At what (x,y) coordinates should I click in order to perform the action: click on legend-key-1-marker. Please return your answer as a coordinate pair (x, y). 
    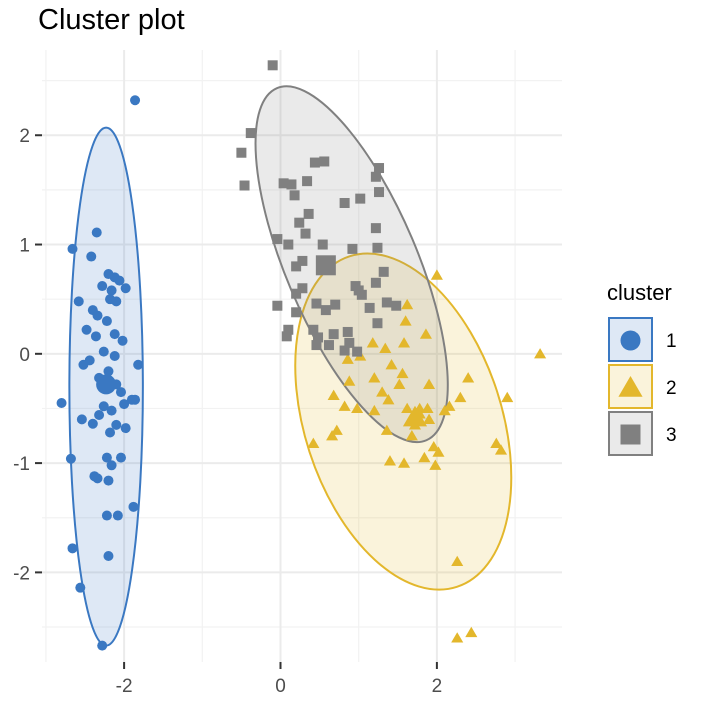
    Looking at the image, I should click on (630, 340).